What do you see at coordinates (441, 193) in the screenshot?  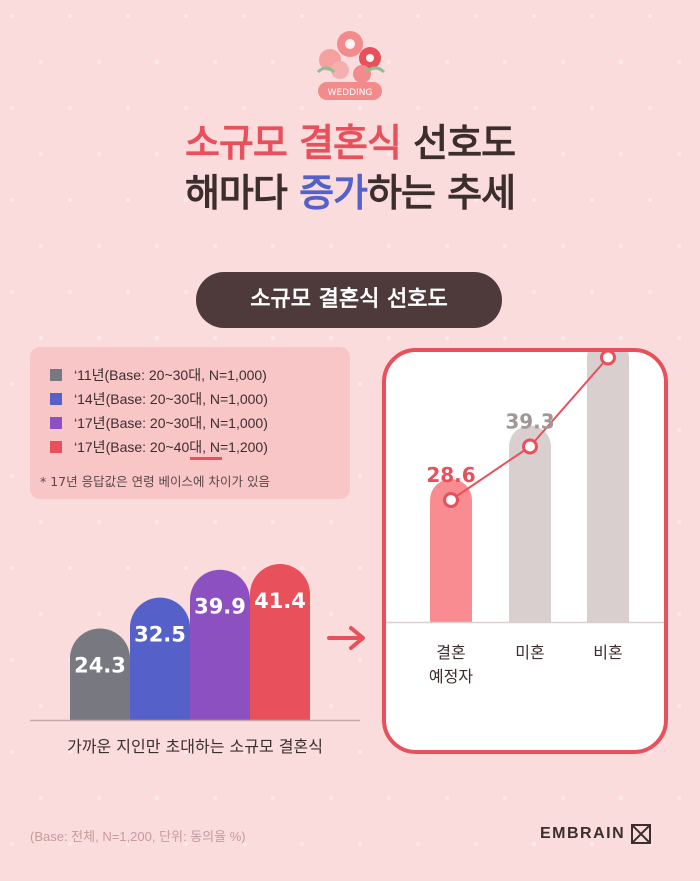 I see `title-line2-rest: 하는 추세` at bounding box center [441, 193].